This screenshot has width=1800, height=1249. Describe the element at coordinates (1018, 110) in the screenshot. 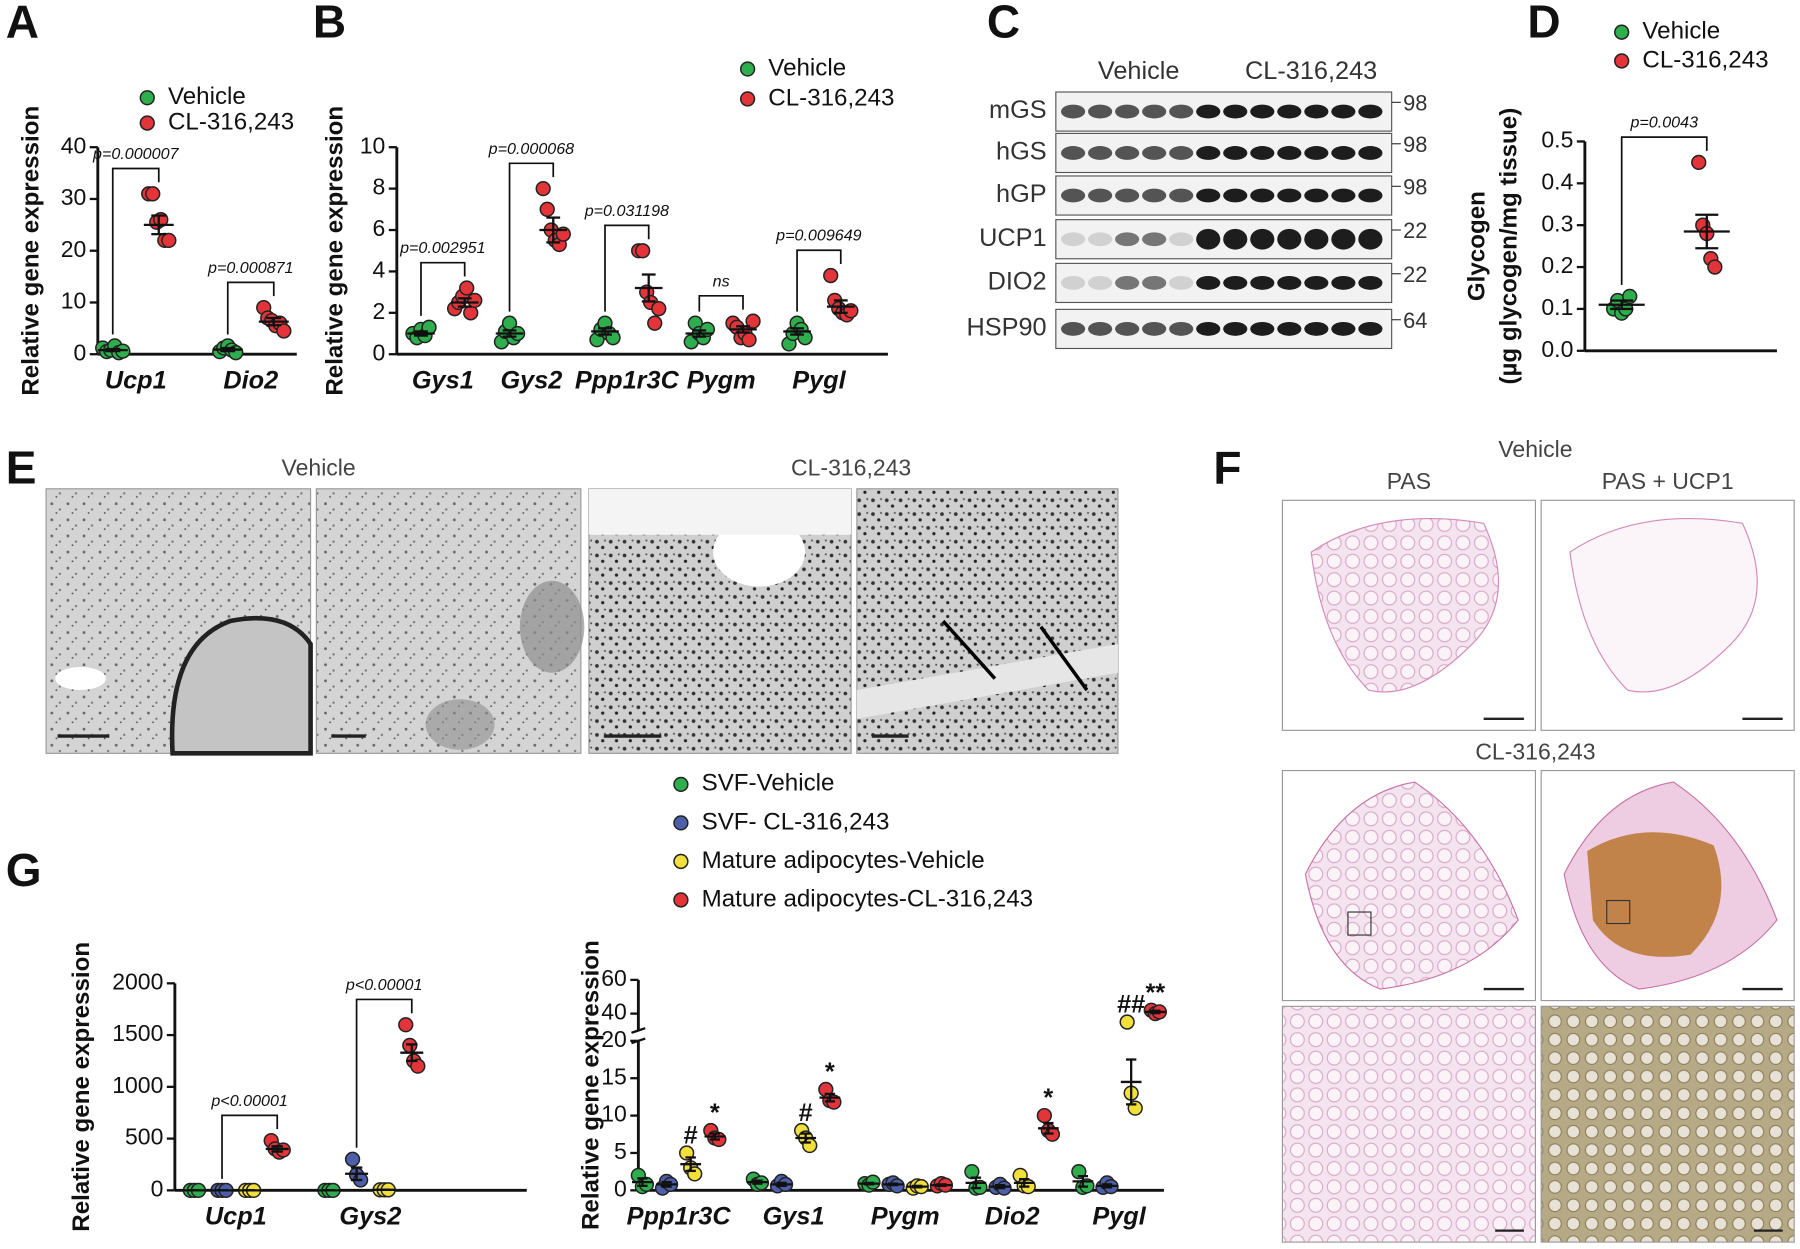

I see `blot-label: mGS` at that location.